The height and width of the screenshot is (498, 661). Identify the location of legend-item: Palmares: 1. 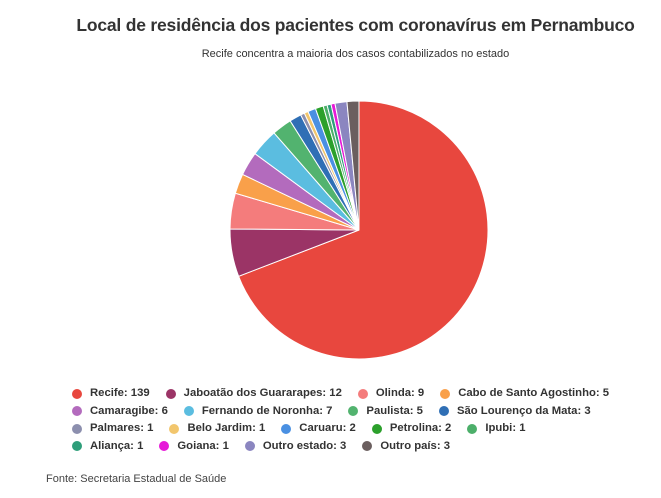
(112, 429).